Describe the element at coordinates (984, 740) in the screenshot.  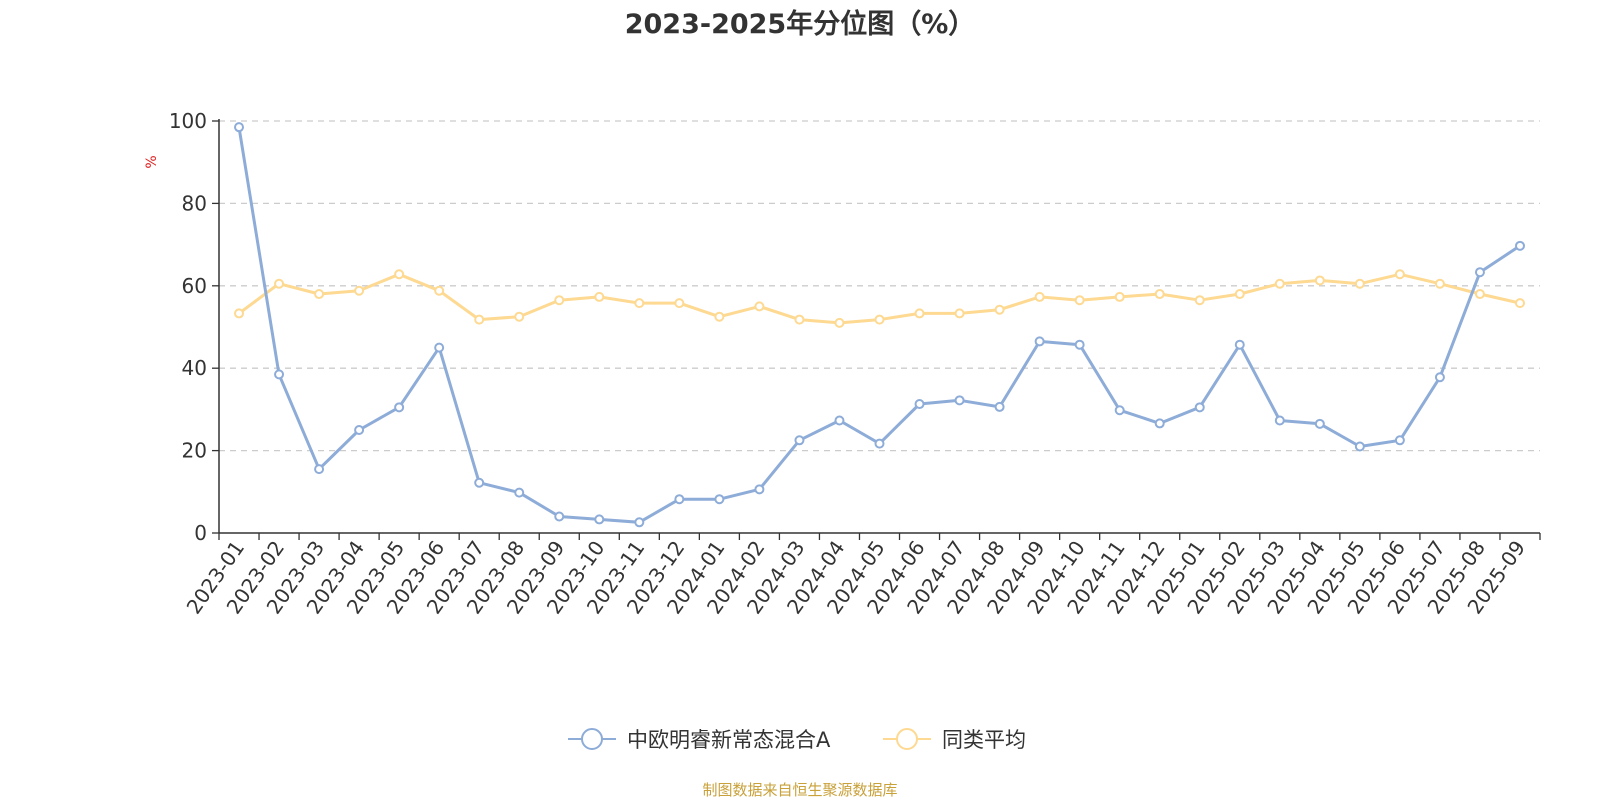
I see `legend-label: 同类平均` at that location.